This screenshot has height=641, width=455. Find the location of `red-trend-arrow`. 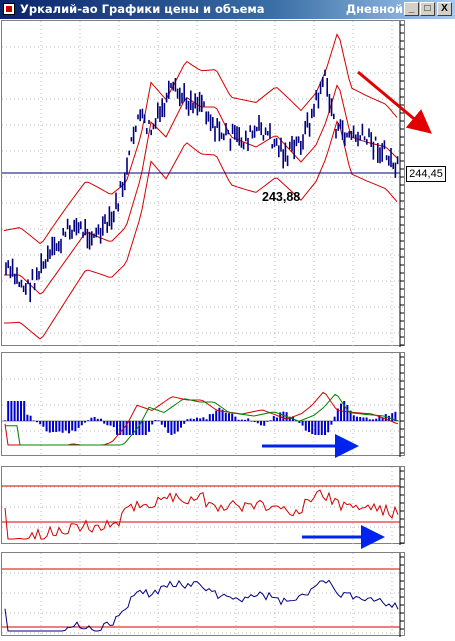

red-trend-arrow is located at coordinates (394, 102).